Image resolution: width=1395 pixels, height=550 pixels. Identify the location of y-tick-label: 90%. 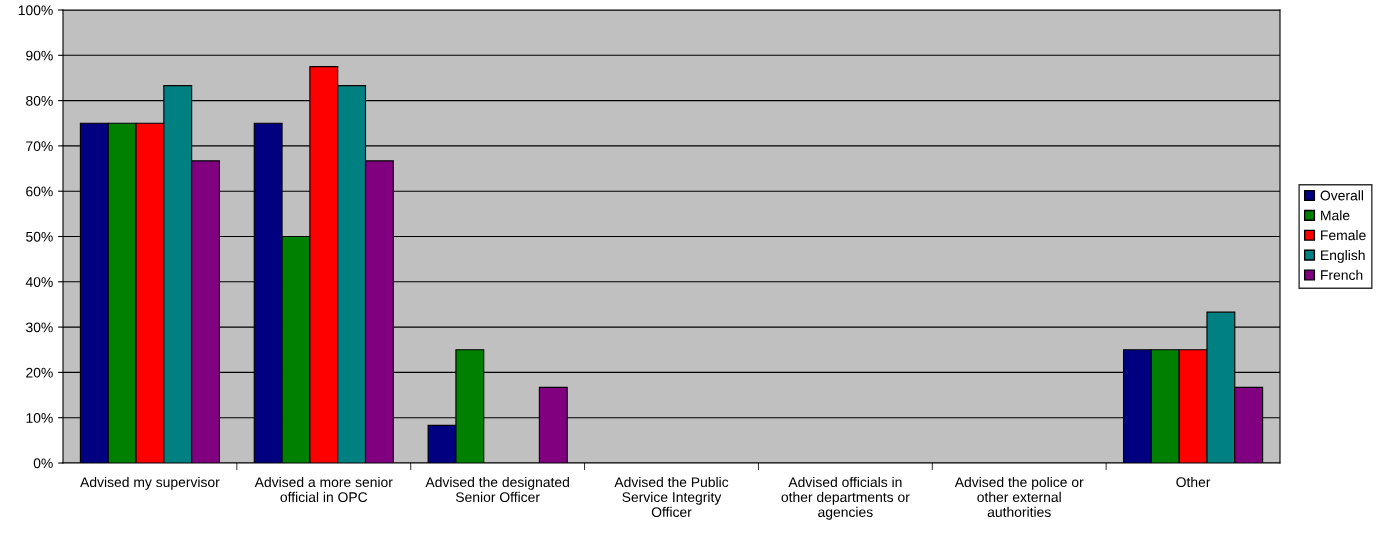
(39, 55).